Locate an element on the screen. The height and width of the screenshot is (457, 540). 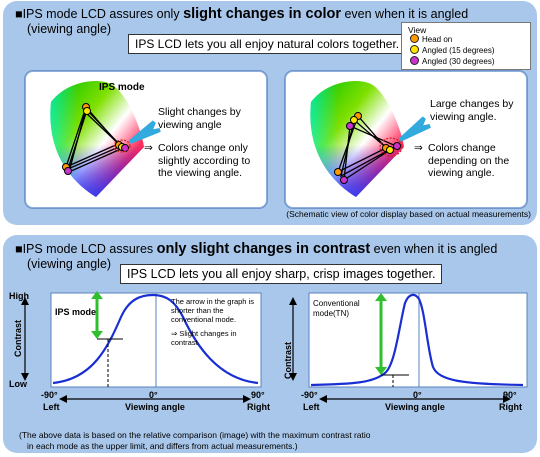
tn-contrast-svg is located at coordinates (408, 347).